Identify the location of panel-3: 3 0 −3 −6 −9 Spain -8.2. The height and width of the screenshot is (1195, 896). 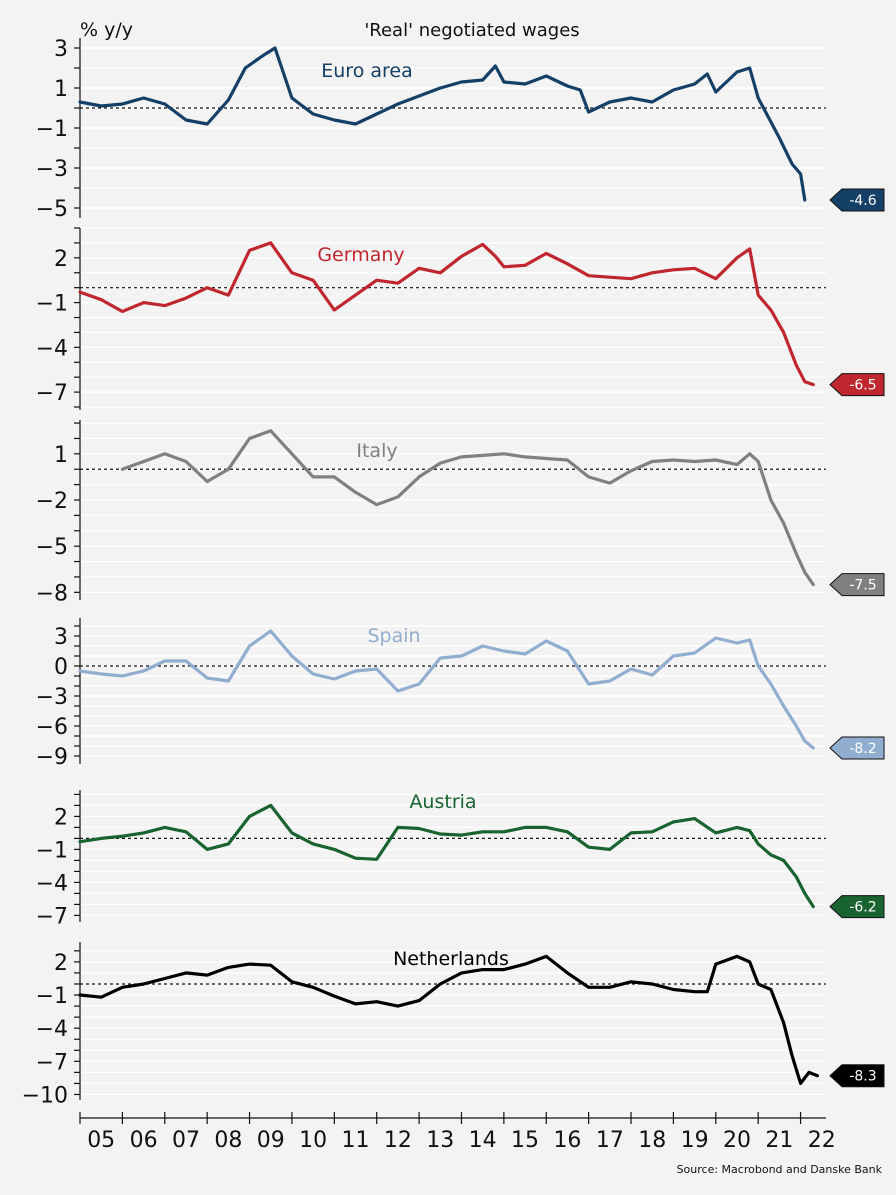
(460, 694).